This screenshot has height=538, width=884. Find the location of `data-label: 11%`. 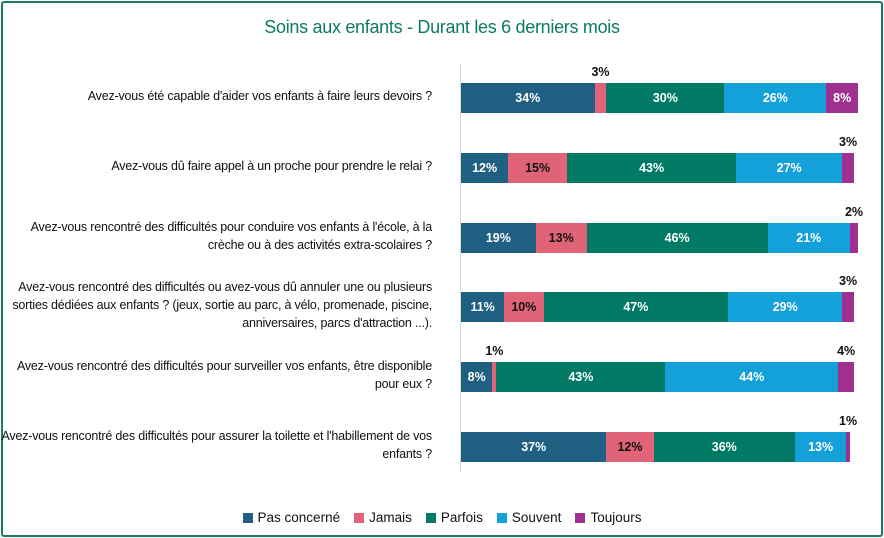

data-label: 11% is located at coordinates (482, 307).